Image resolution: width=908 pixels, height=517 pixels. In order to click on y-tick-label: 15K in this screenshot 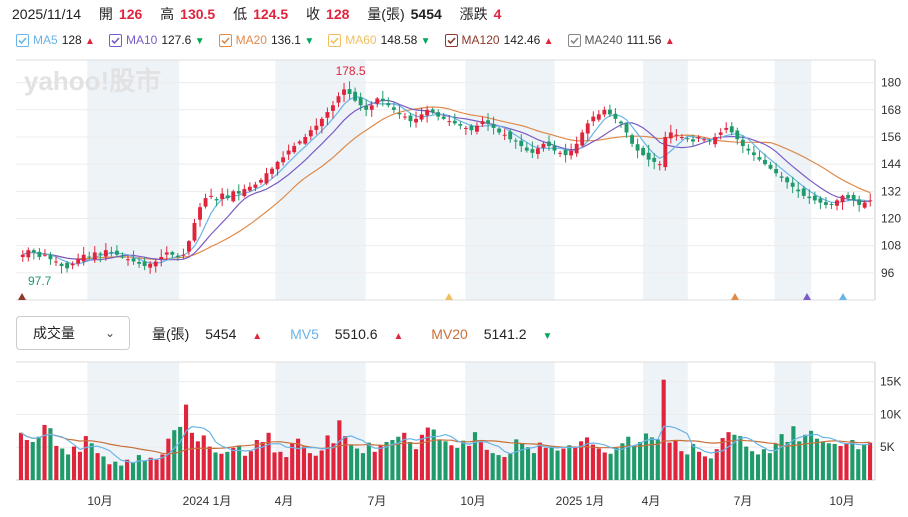, I will do `click(890, 382)`.